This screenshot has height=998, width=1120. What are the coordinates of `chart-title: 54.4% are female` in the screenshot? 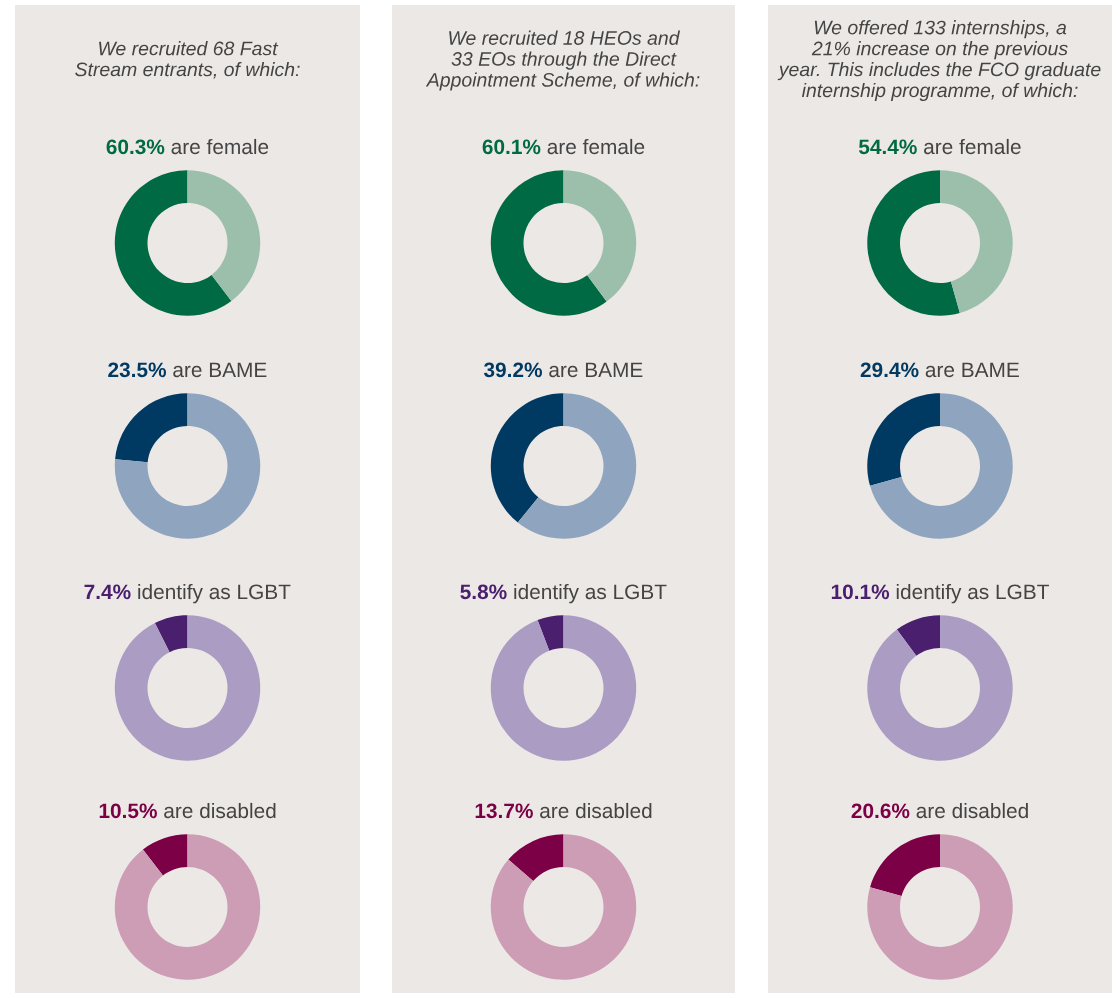 It's located at (939, 146).